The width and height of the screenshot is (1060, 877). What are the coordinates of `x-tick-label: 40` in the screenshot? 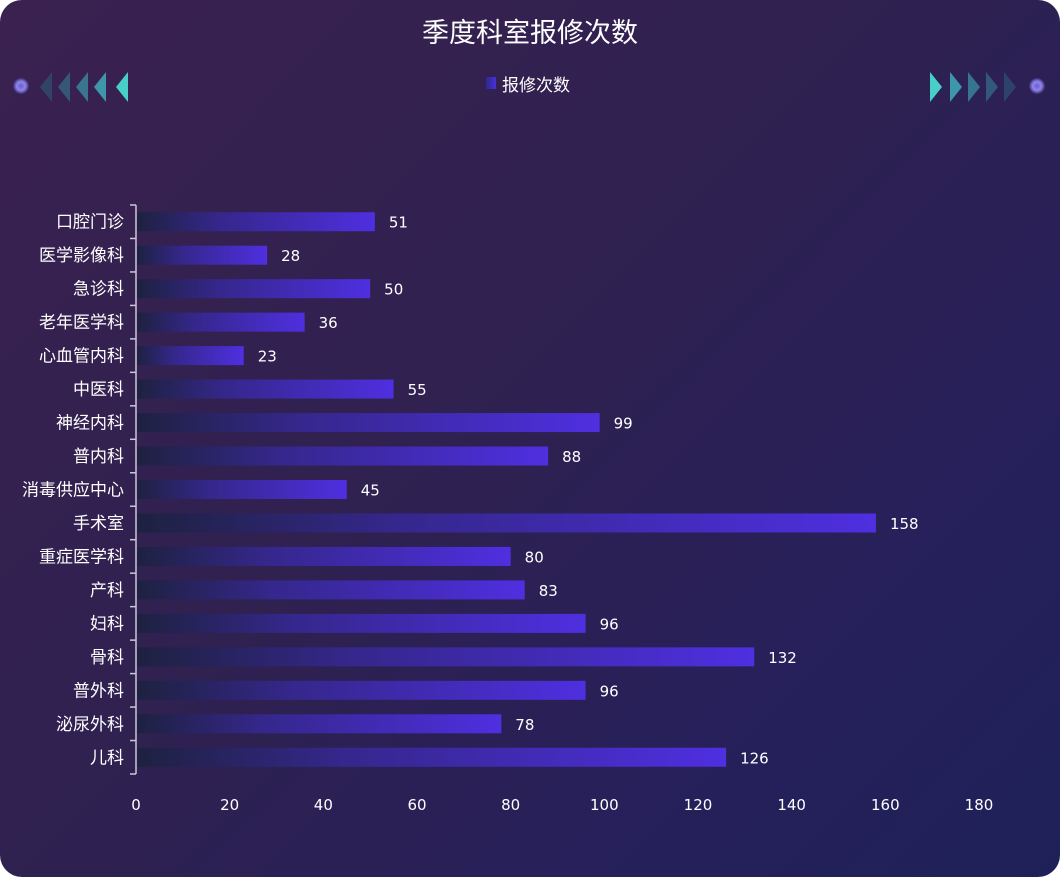 It's located at (323, 805).